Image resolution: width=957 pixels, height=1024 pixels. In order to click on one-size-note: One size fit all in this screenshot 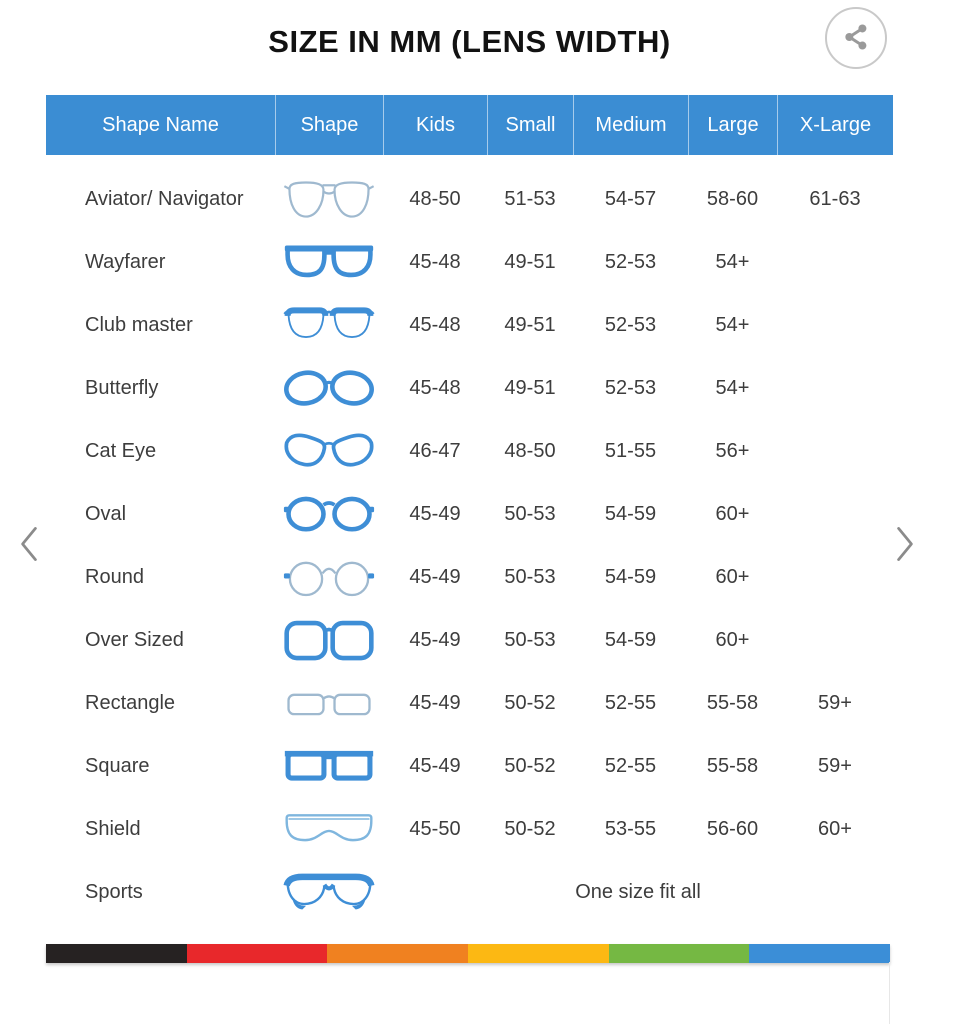, I will do `click(638, 892)`.